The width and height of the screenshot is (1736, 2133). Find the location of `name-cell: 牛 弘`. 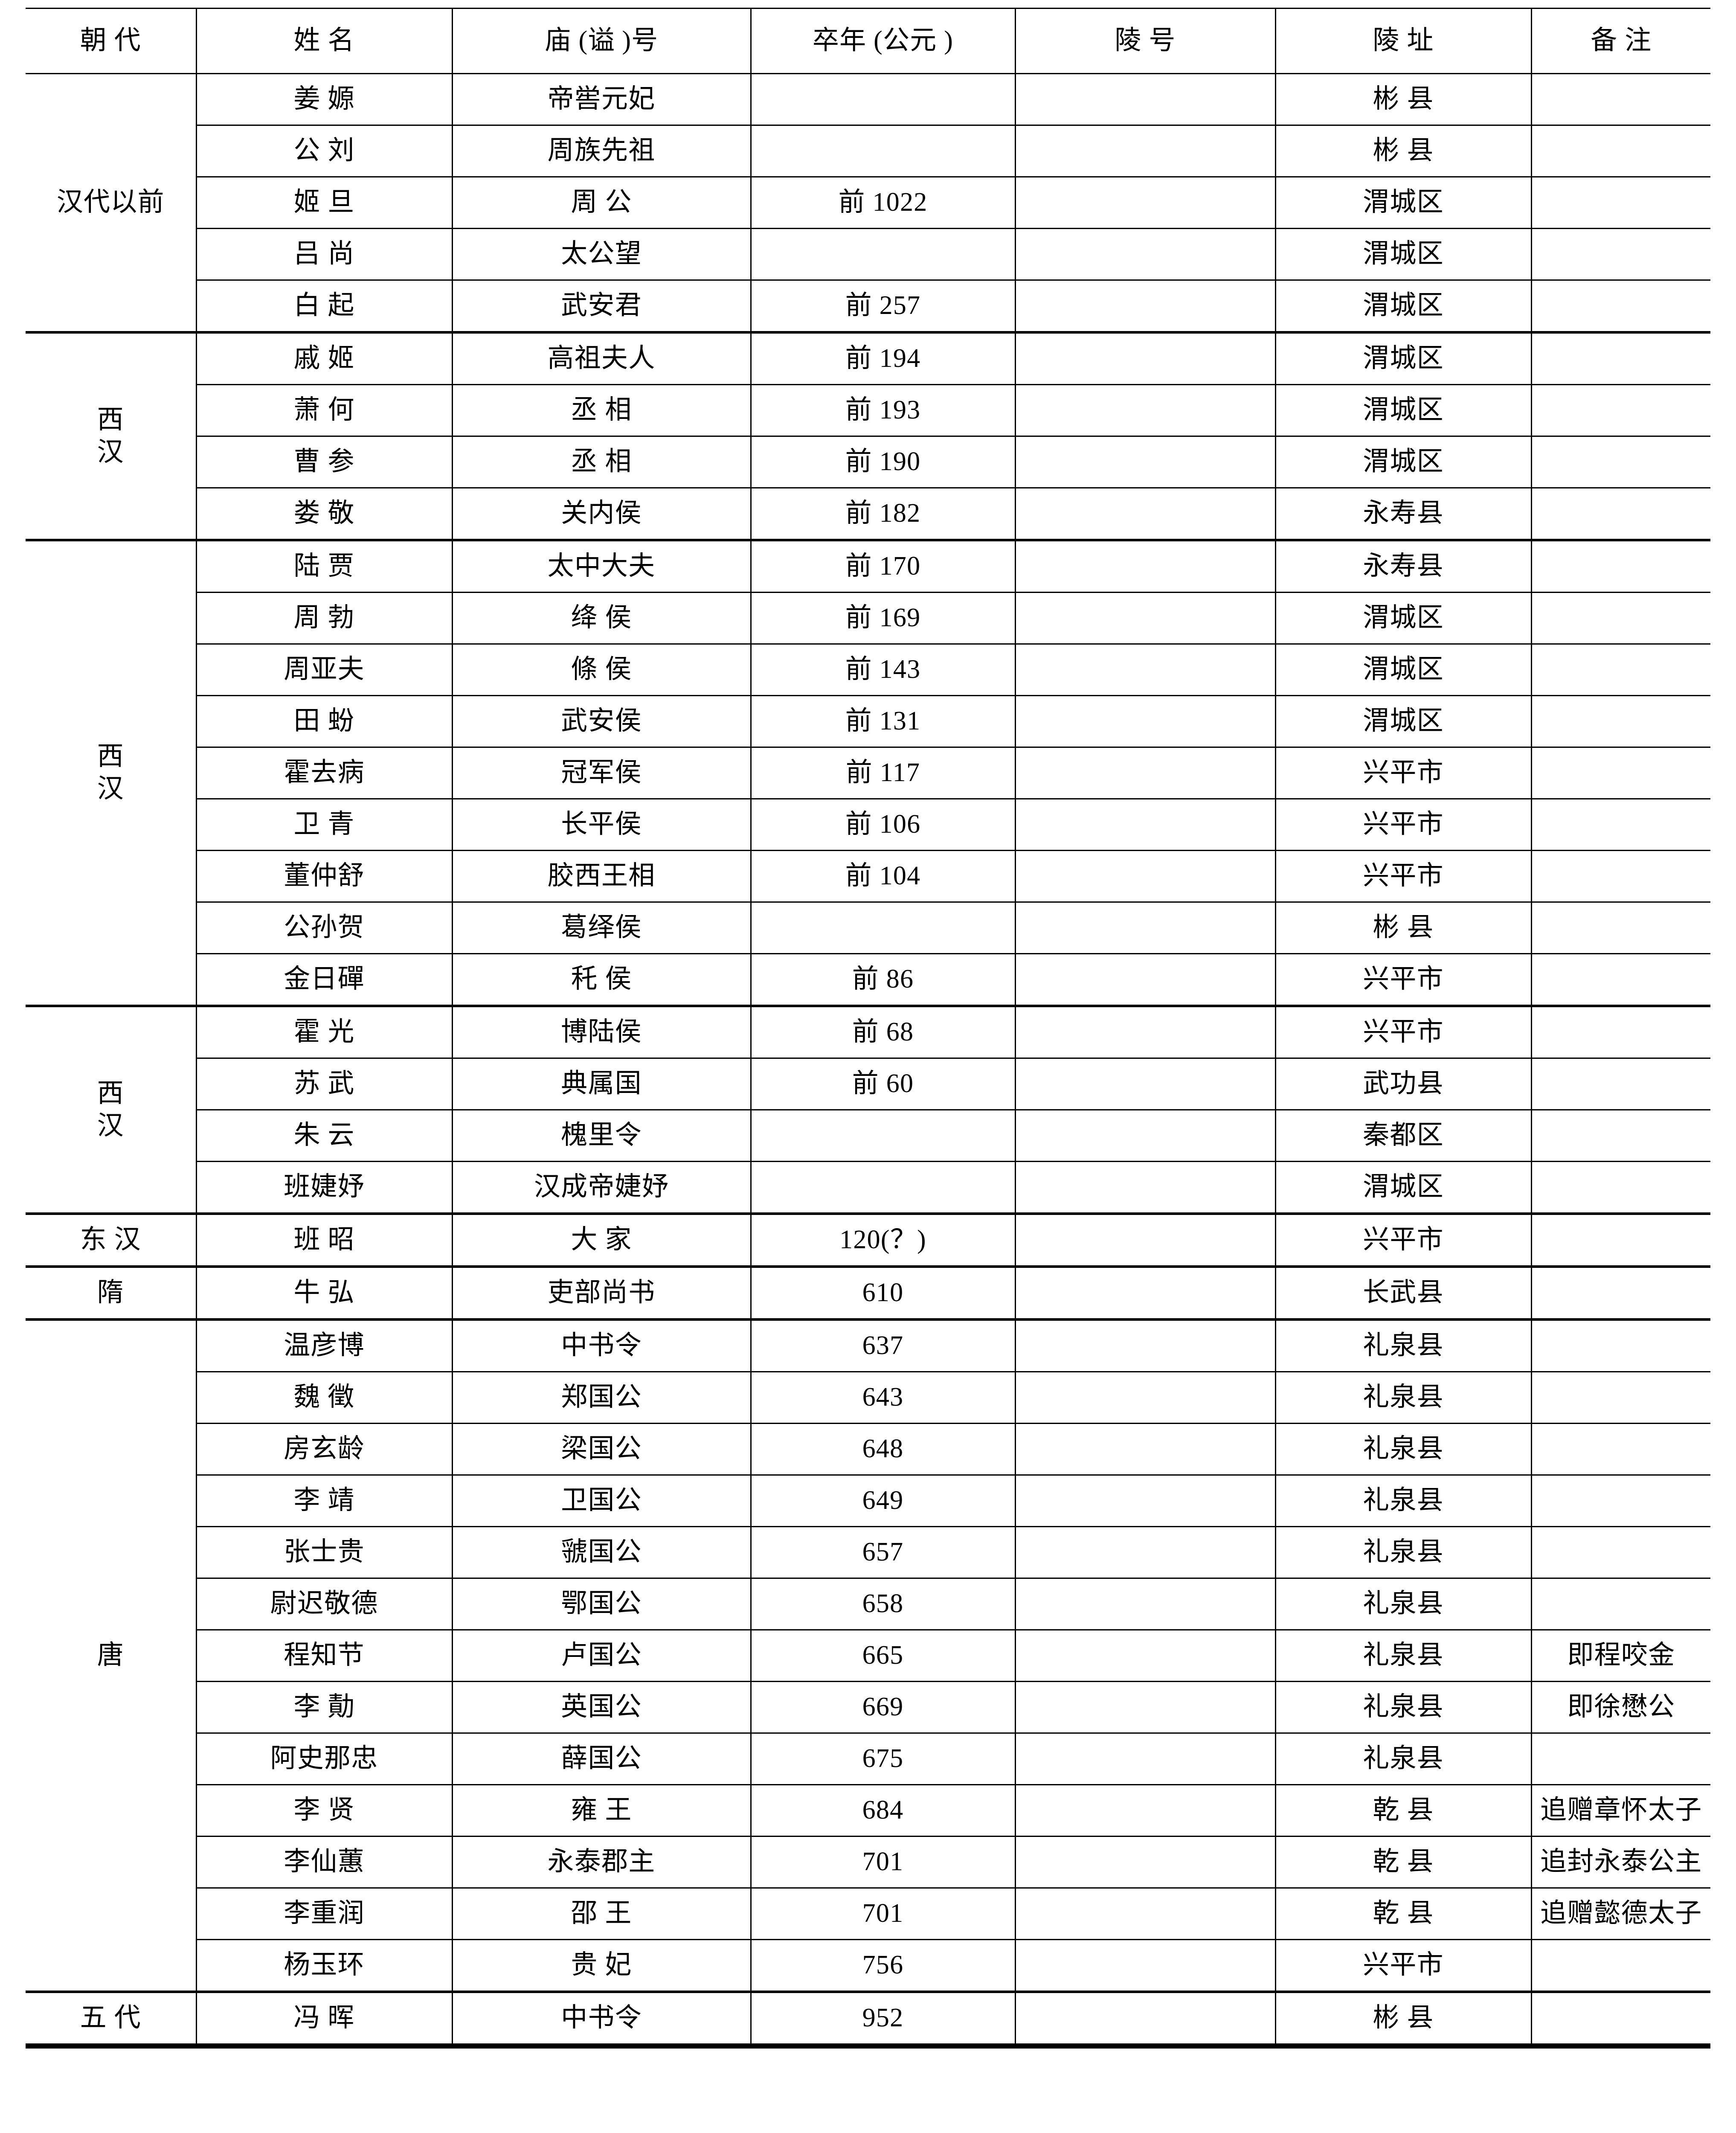

name-cell: 牛 弘 is located at coordinates (324, 1292).